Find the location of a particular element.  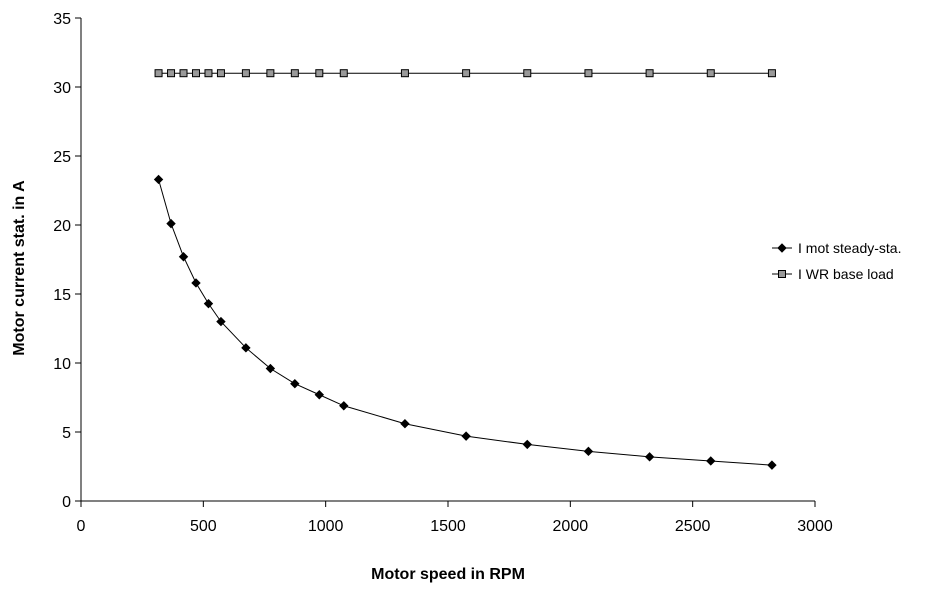

legend-item: I mot steady-sta. is located at coordinates (836, 248).